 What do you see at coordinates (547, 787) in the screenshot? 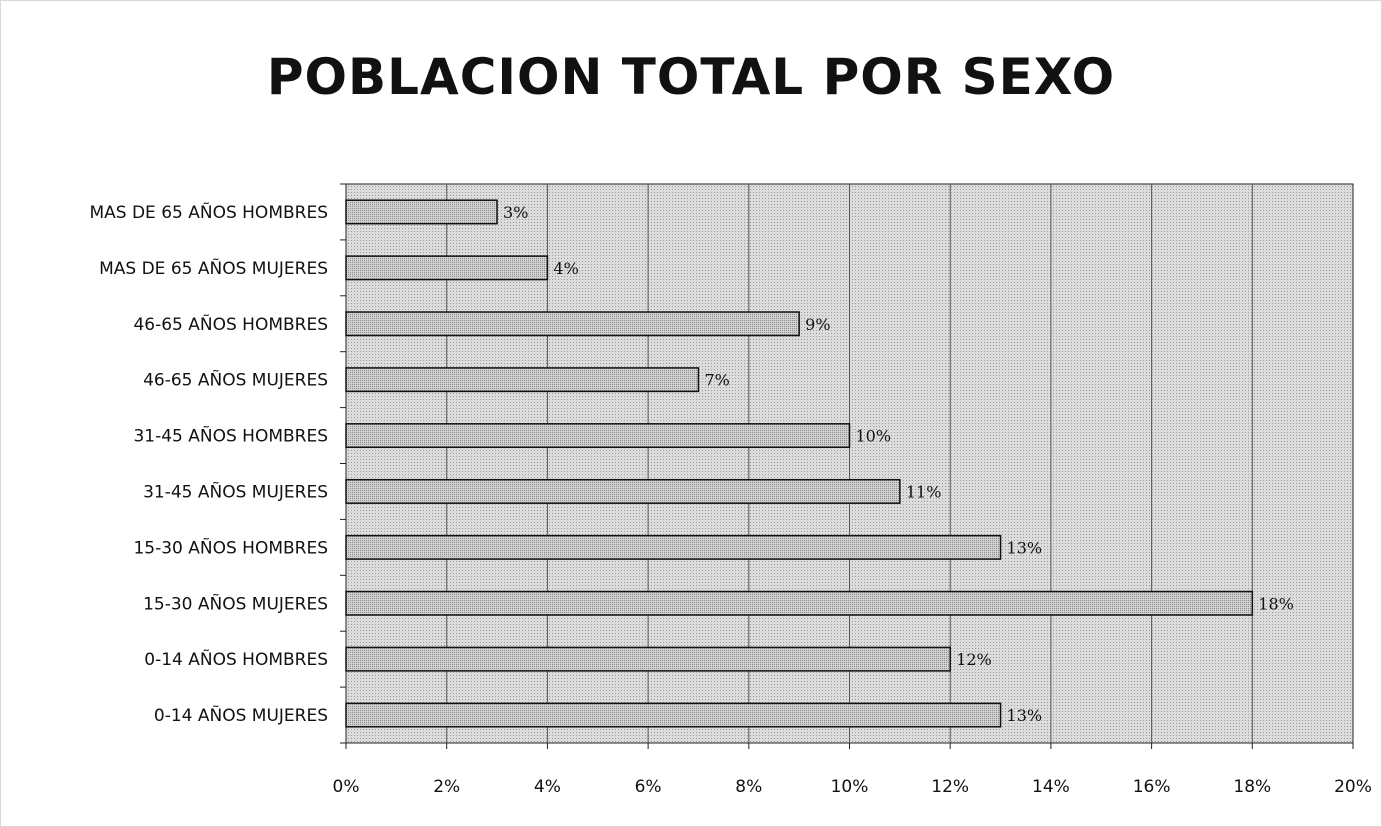
I see `x-tick-label: 4%` at bounding box center [547, 787].